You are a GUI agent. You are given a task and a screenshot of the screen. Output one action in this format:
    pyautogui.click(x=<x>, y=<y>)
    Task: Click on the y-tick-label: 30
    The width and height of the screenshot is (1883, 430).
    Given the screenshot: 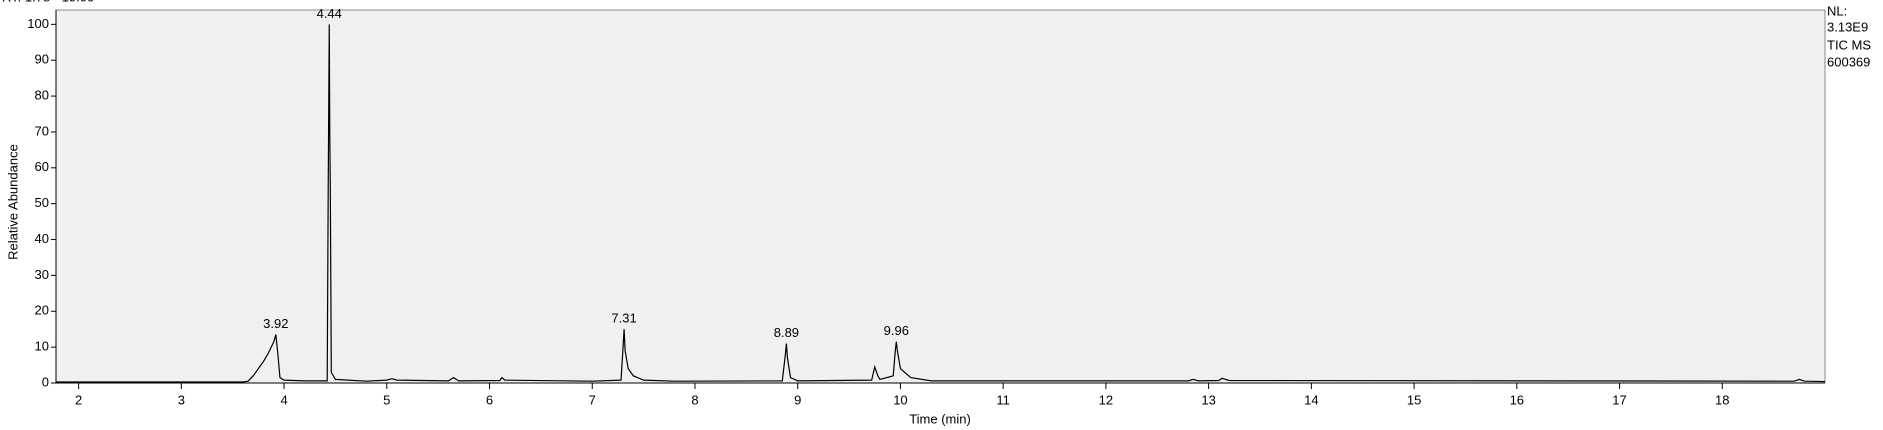 What is the action you would take?
    pyautogui.click(x=42, y=274)
    